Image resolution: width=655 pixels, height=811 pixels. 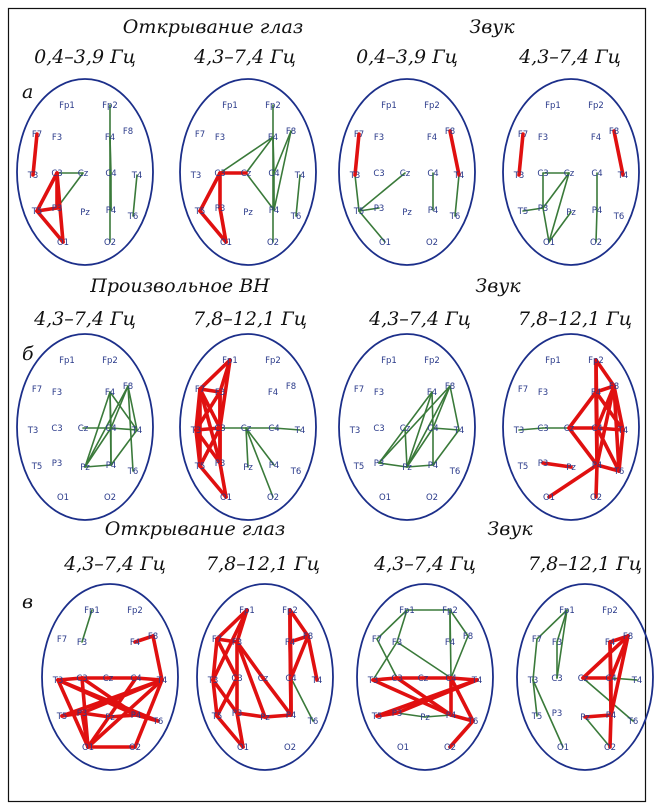 I want to click on connection-F8-P4, so click(x=619, y=675).